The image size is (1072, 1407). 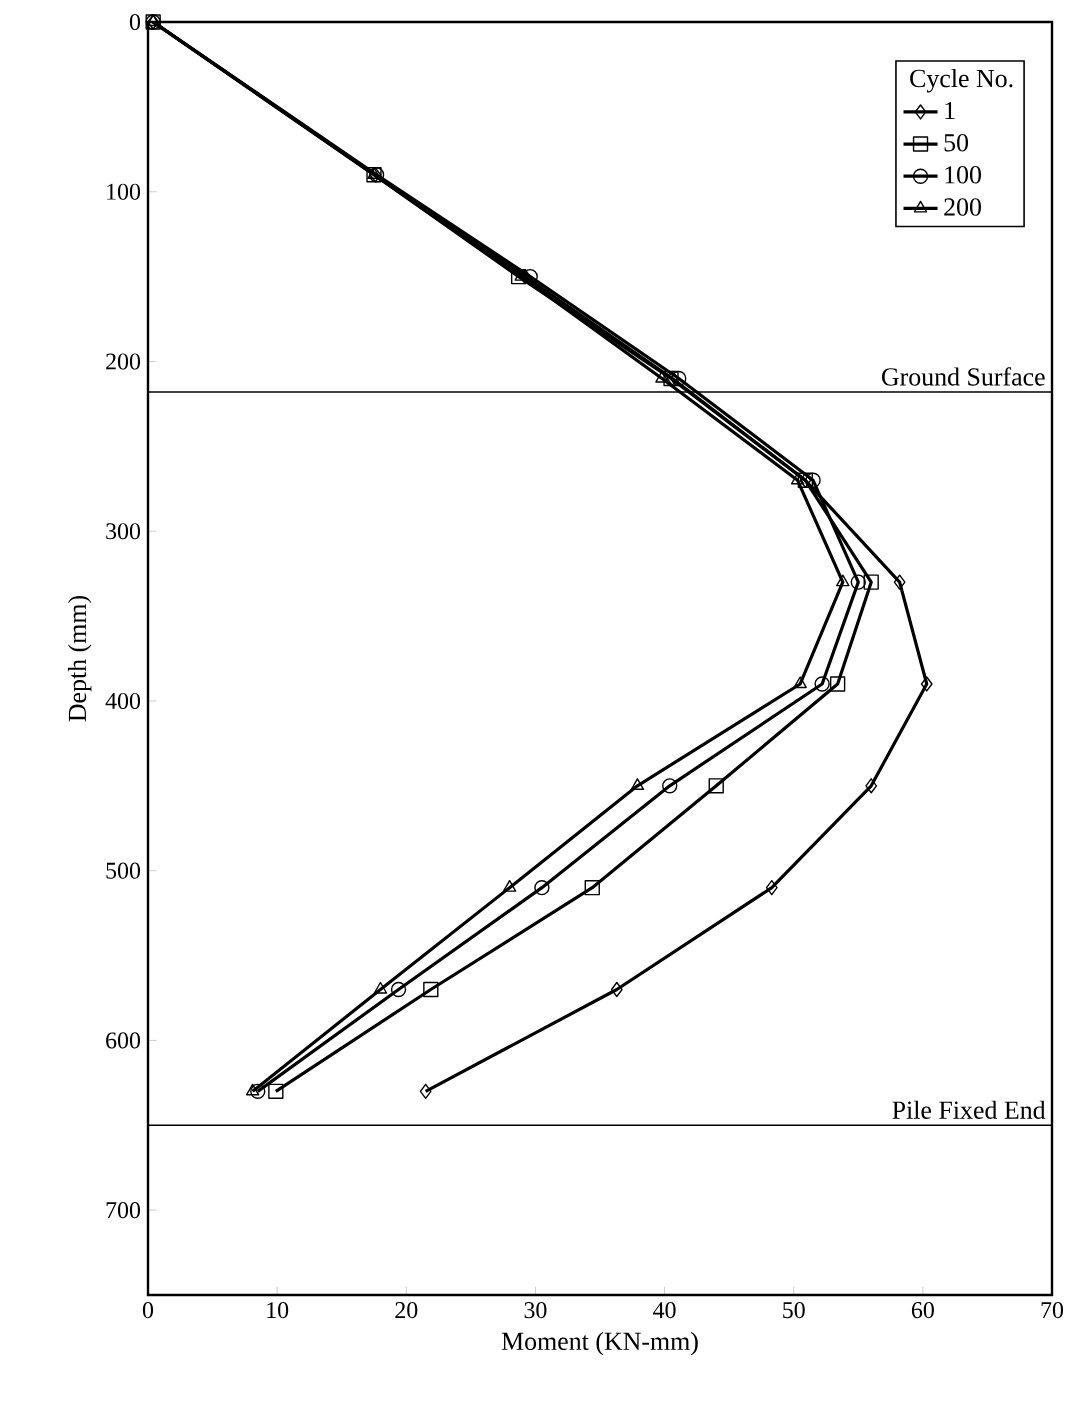 I want to click on y-tick-label: 0, so click(x=135, y=22).